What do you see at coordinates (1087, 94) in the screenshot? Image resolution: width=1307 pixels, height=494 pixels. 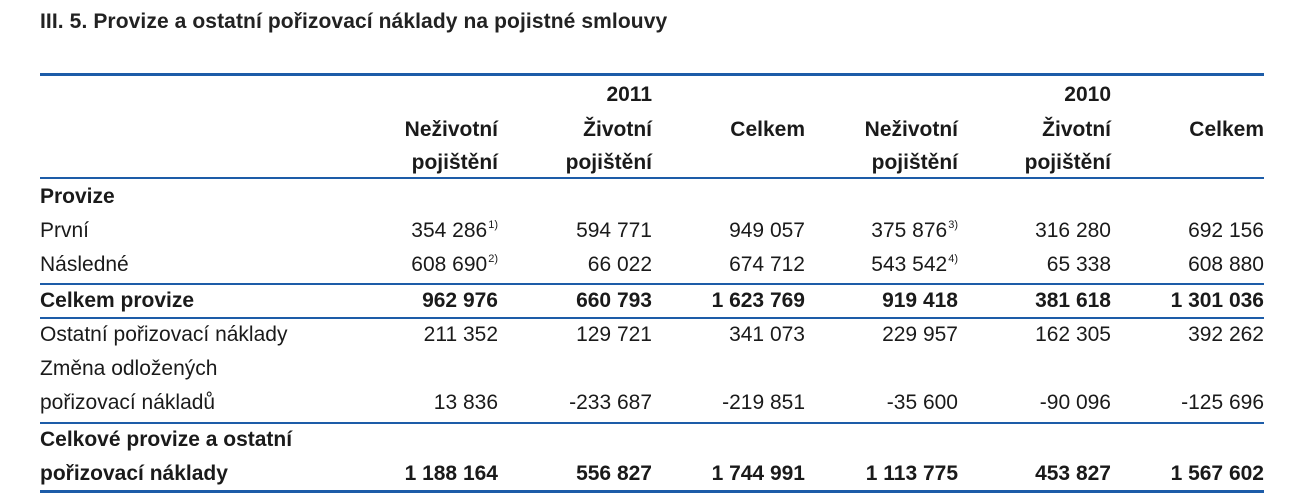 I see `year-2010: 2010` at bounding box center [1087, 94].